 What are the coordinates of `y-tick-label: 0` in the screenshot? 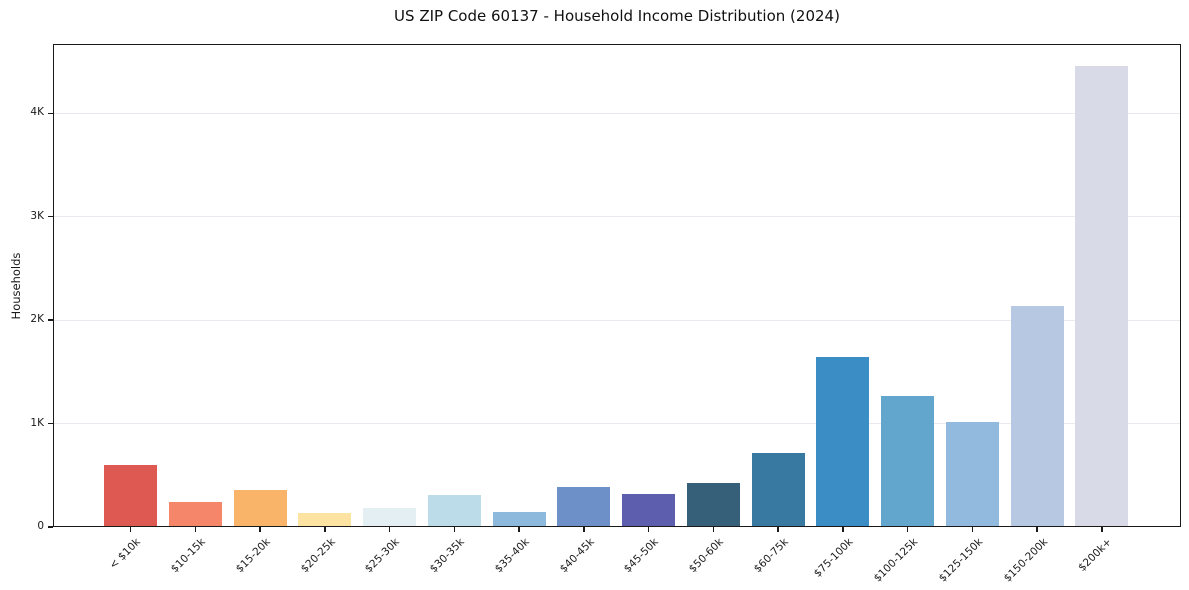 It's located at (40, 526).